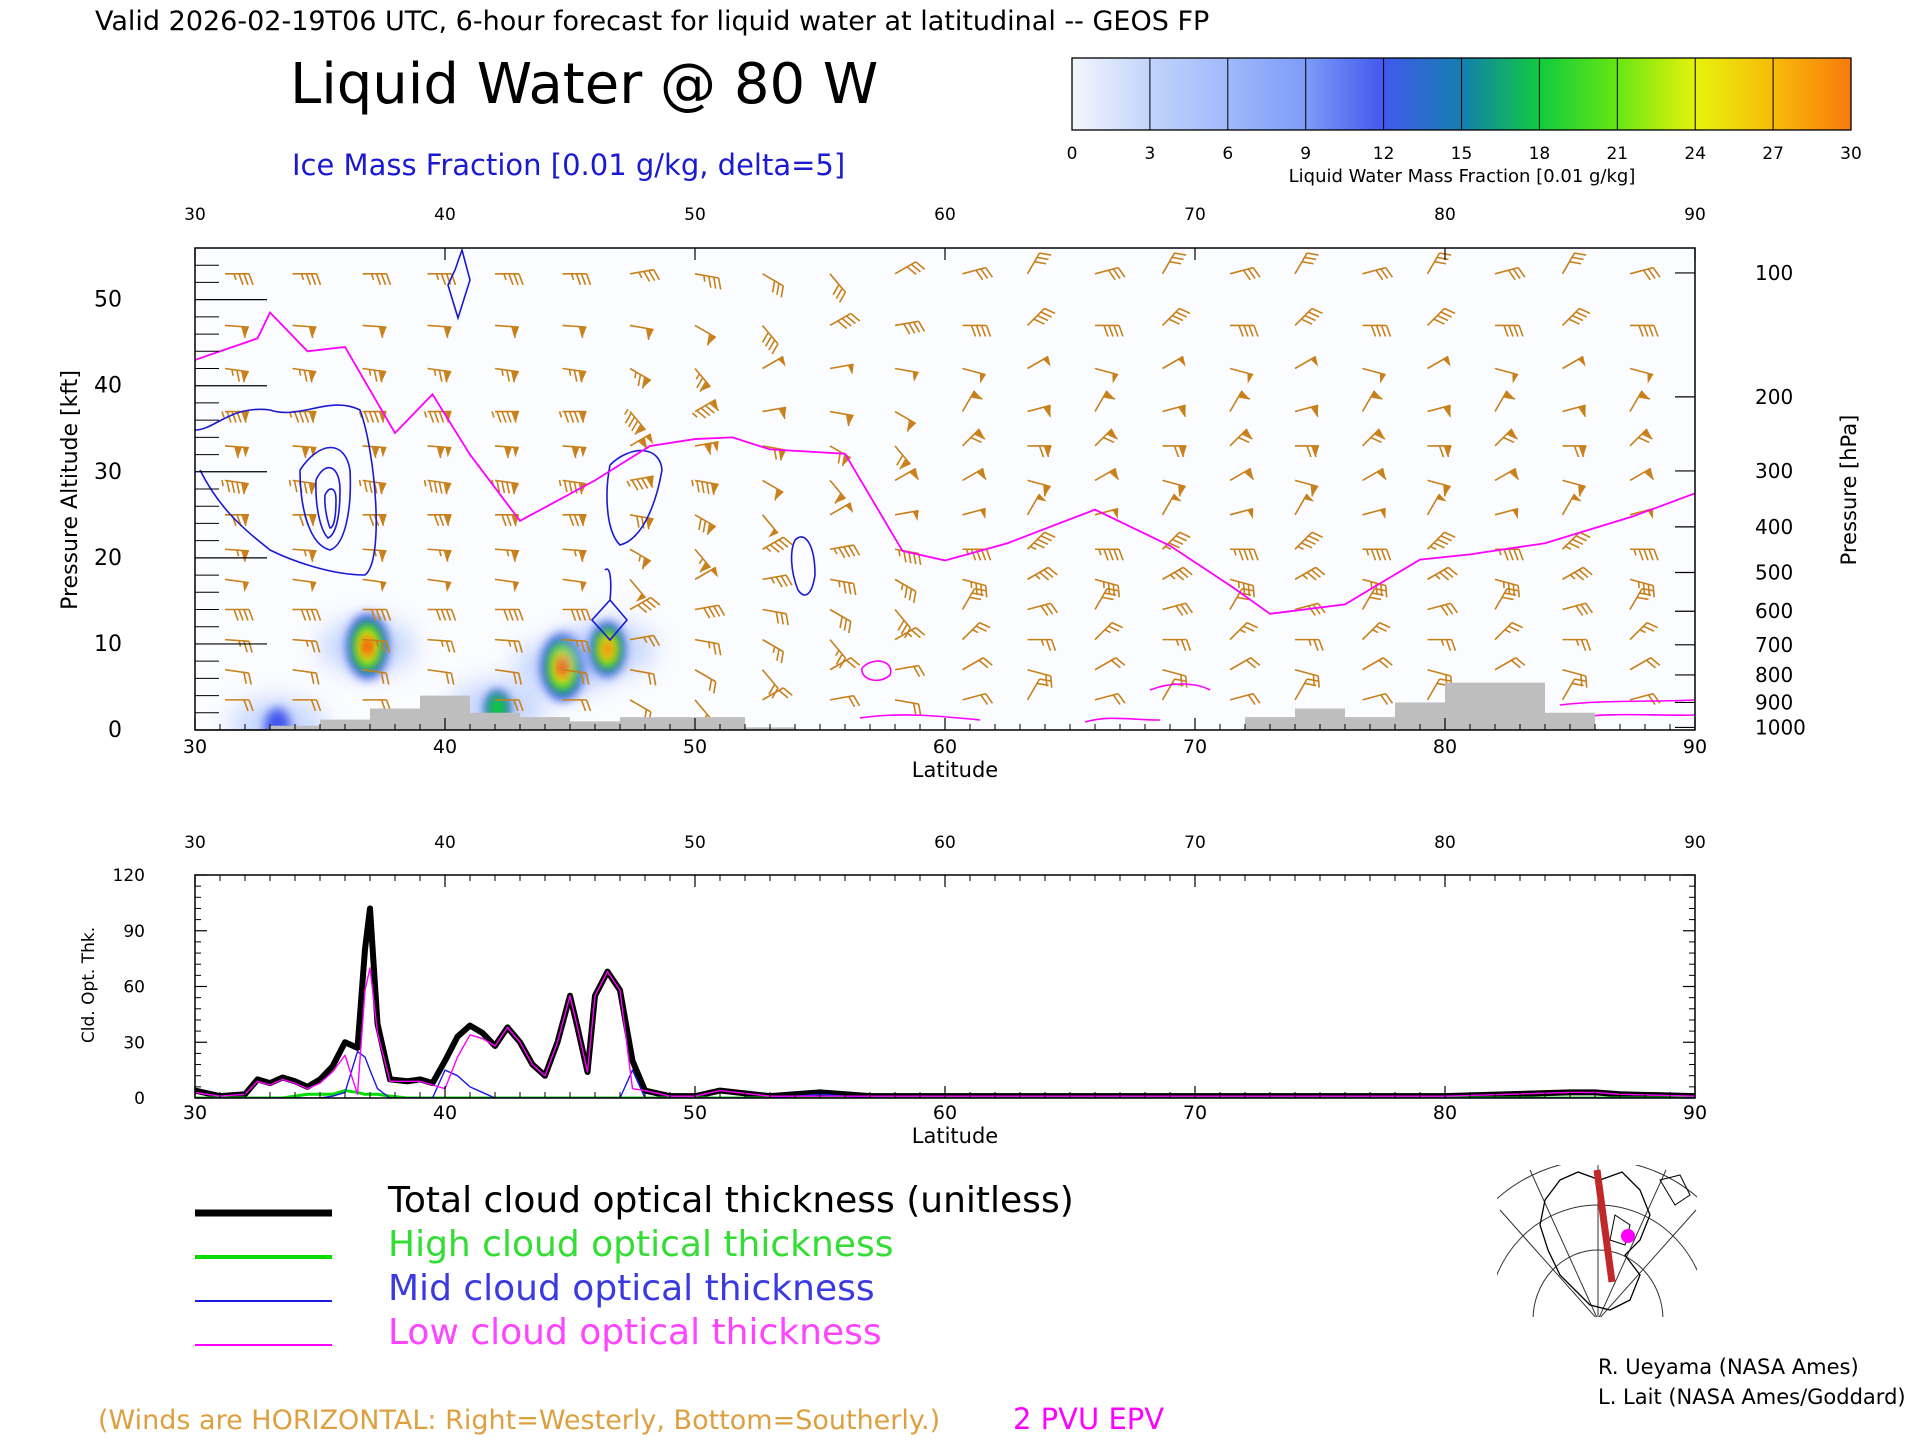 Image resolution: width=1920 pixels, height=1440 pixels. What do you see at coordinates (1445, 1113) in the screenshot?
I see `x-tick-label: 80` at bounding box center [1445, 1113].